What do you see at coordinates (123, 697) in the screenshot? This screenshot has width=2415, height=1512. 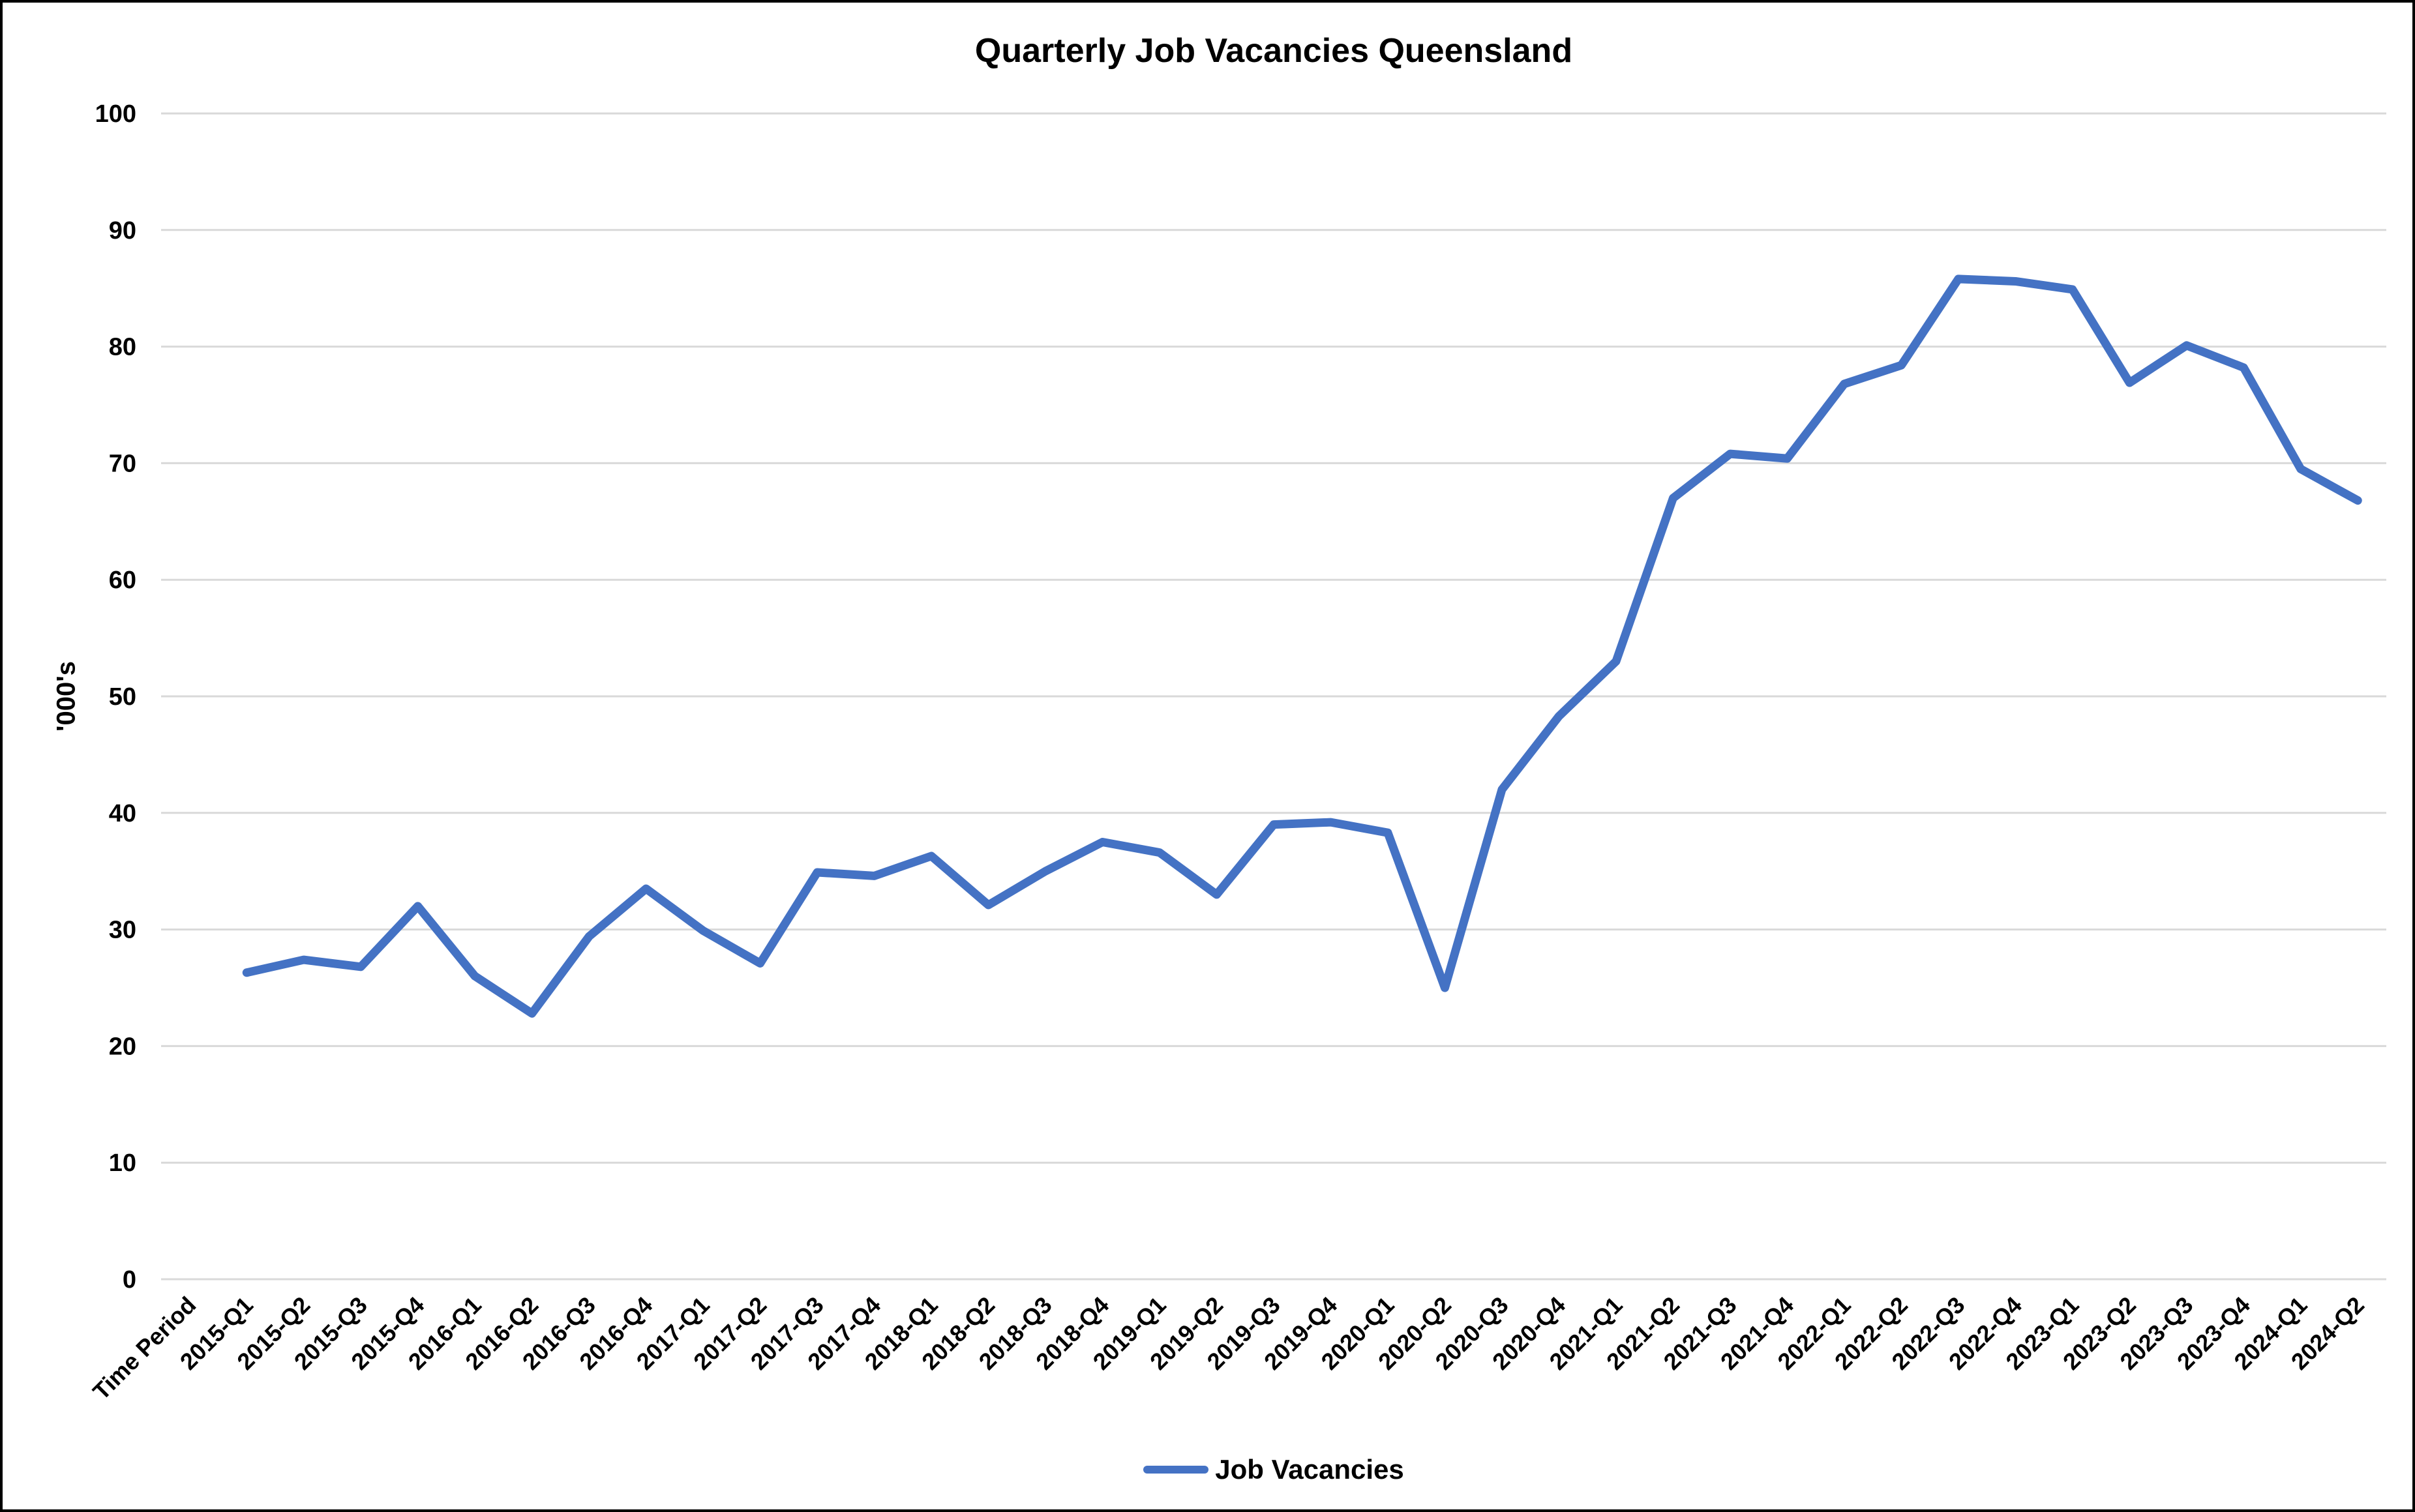 I see `y-tick-label: 50` at bounding box center [123, 697].